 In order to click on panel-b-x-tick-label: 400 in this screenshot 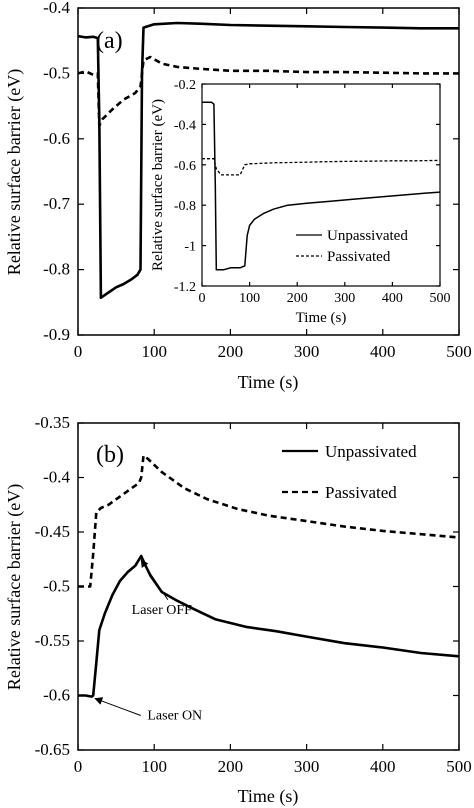, I will do `click(383, 766)`.